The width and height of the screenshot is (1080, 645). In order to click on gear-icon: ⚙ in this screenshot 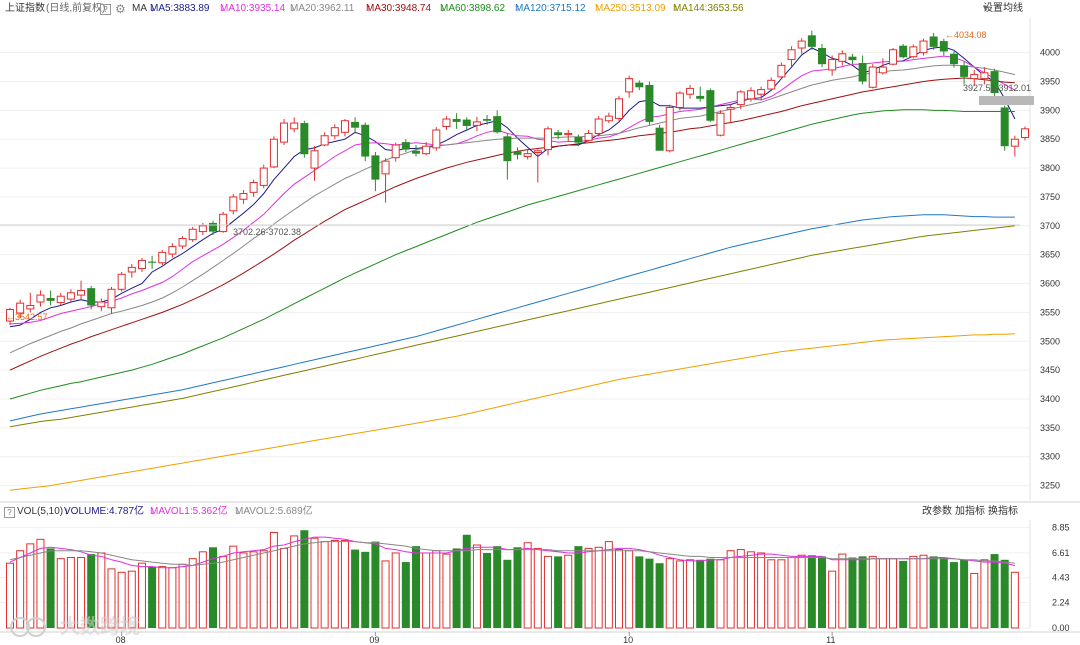, I will do `click(120, 9)`.